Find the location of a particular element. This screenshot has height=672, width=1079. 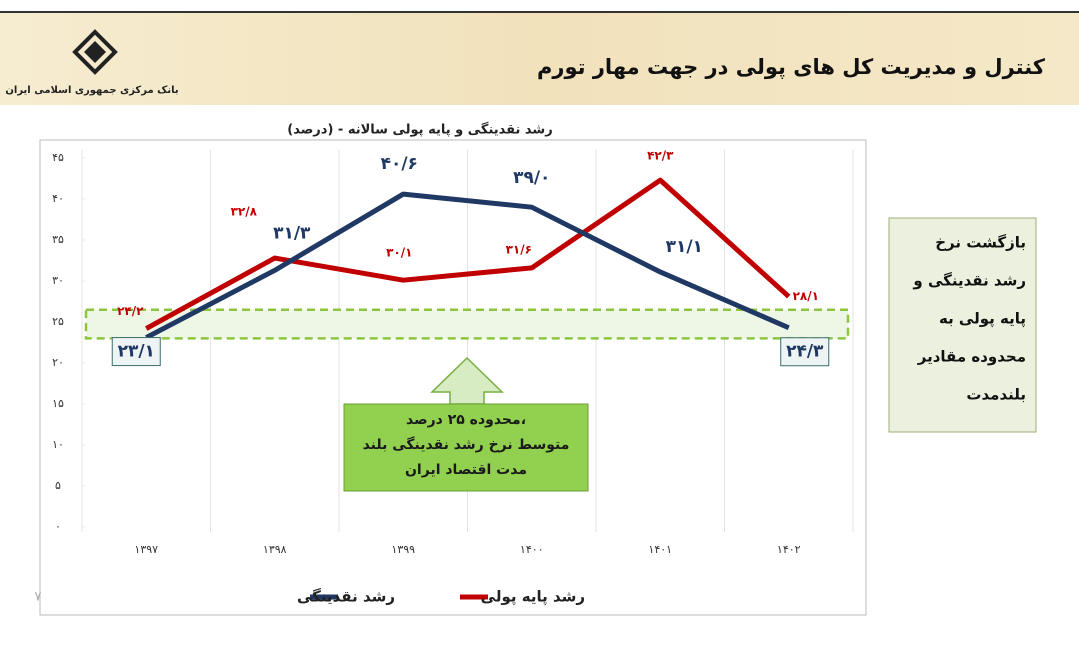

reference-band is located at coordinates (467, 324).